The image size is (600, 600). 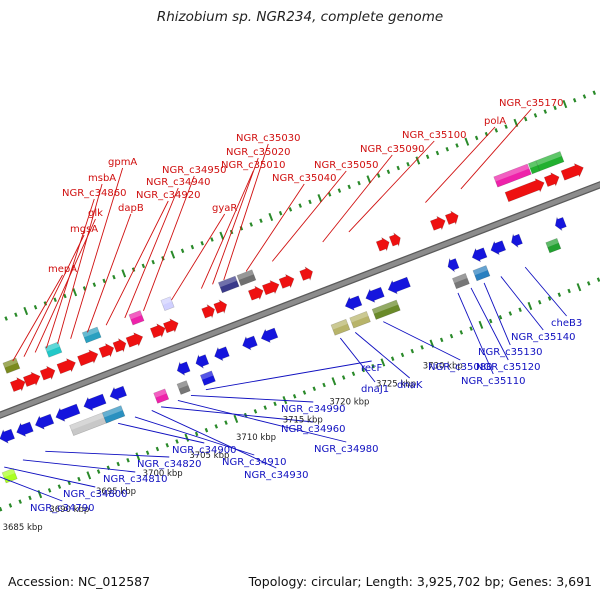 I want to click on forward-gene-label: NGR_c35040, so click(x=304, y=178).